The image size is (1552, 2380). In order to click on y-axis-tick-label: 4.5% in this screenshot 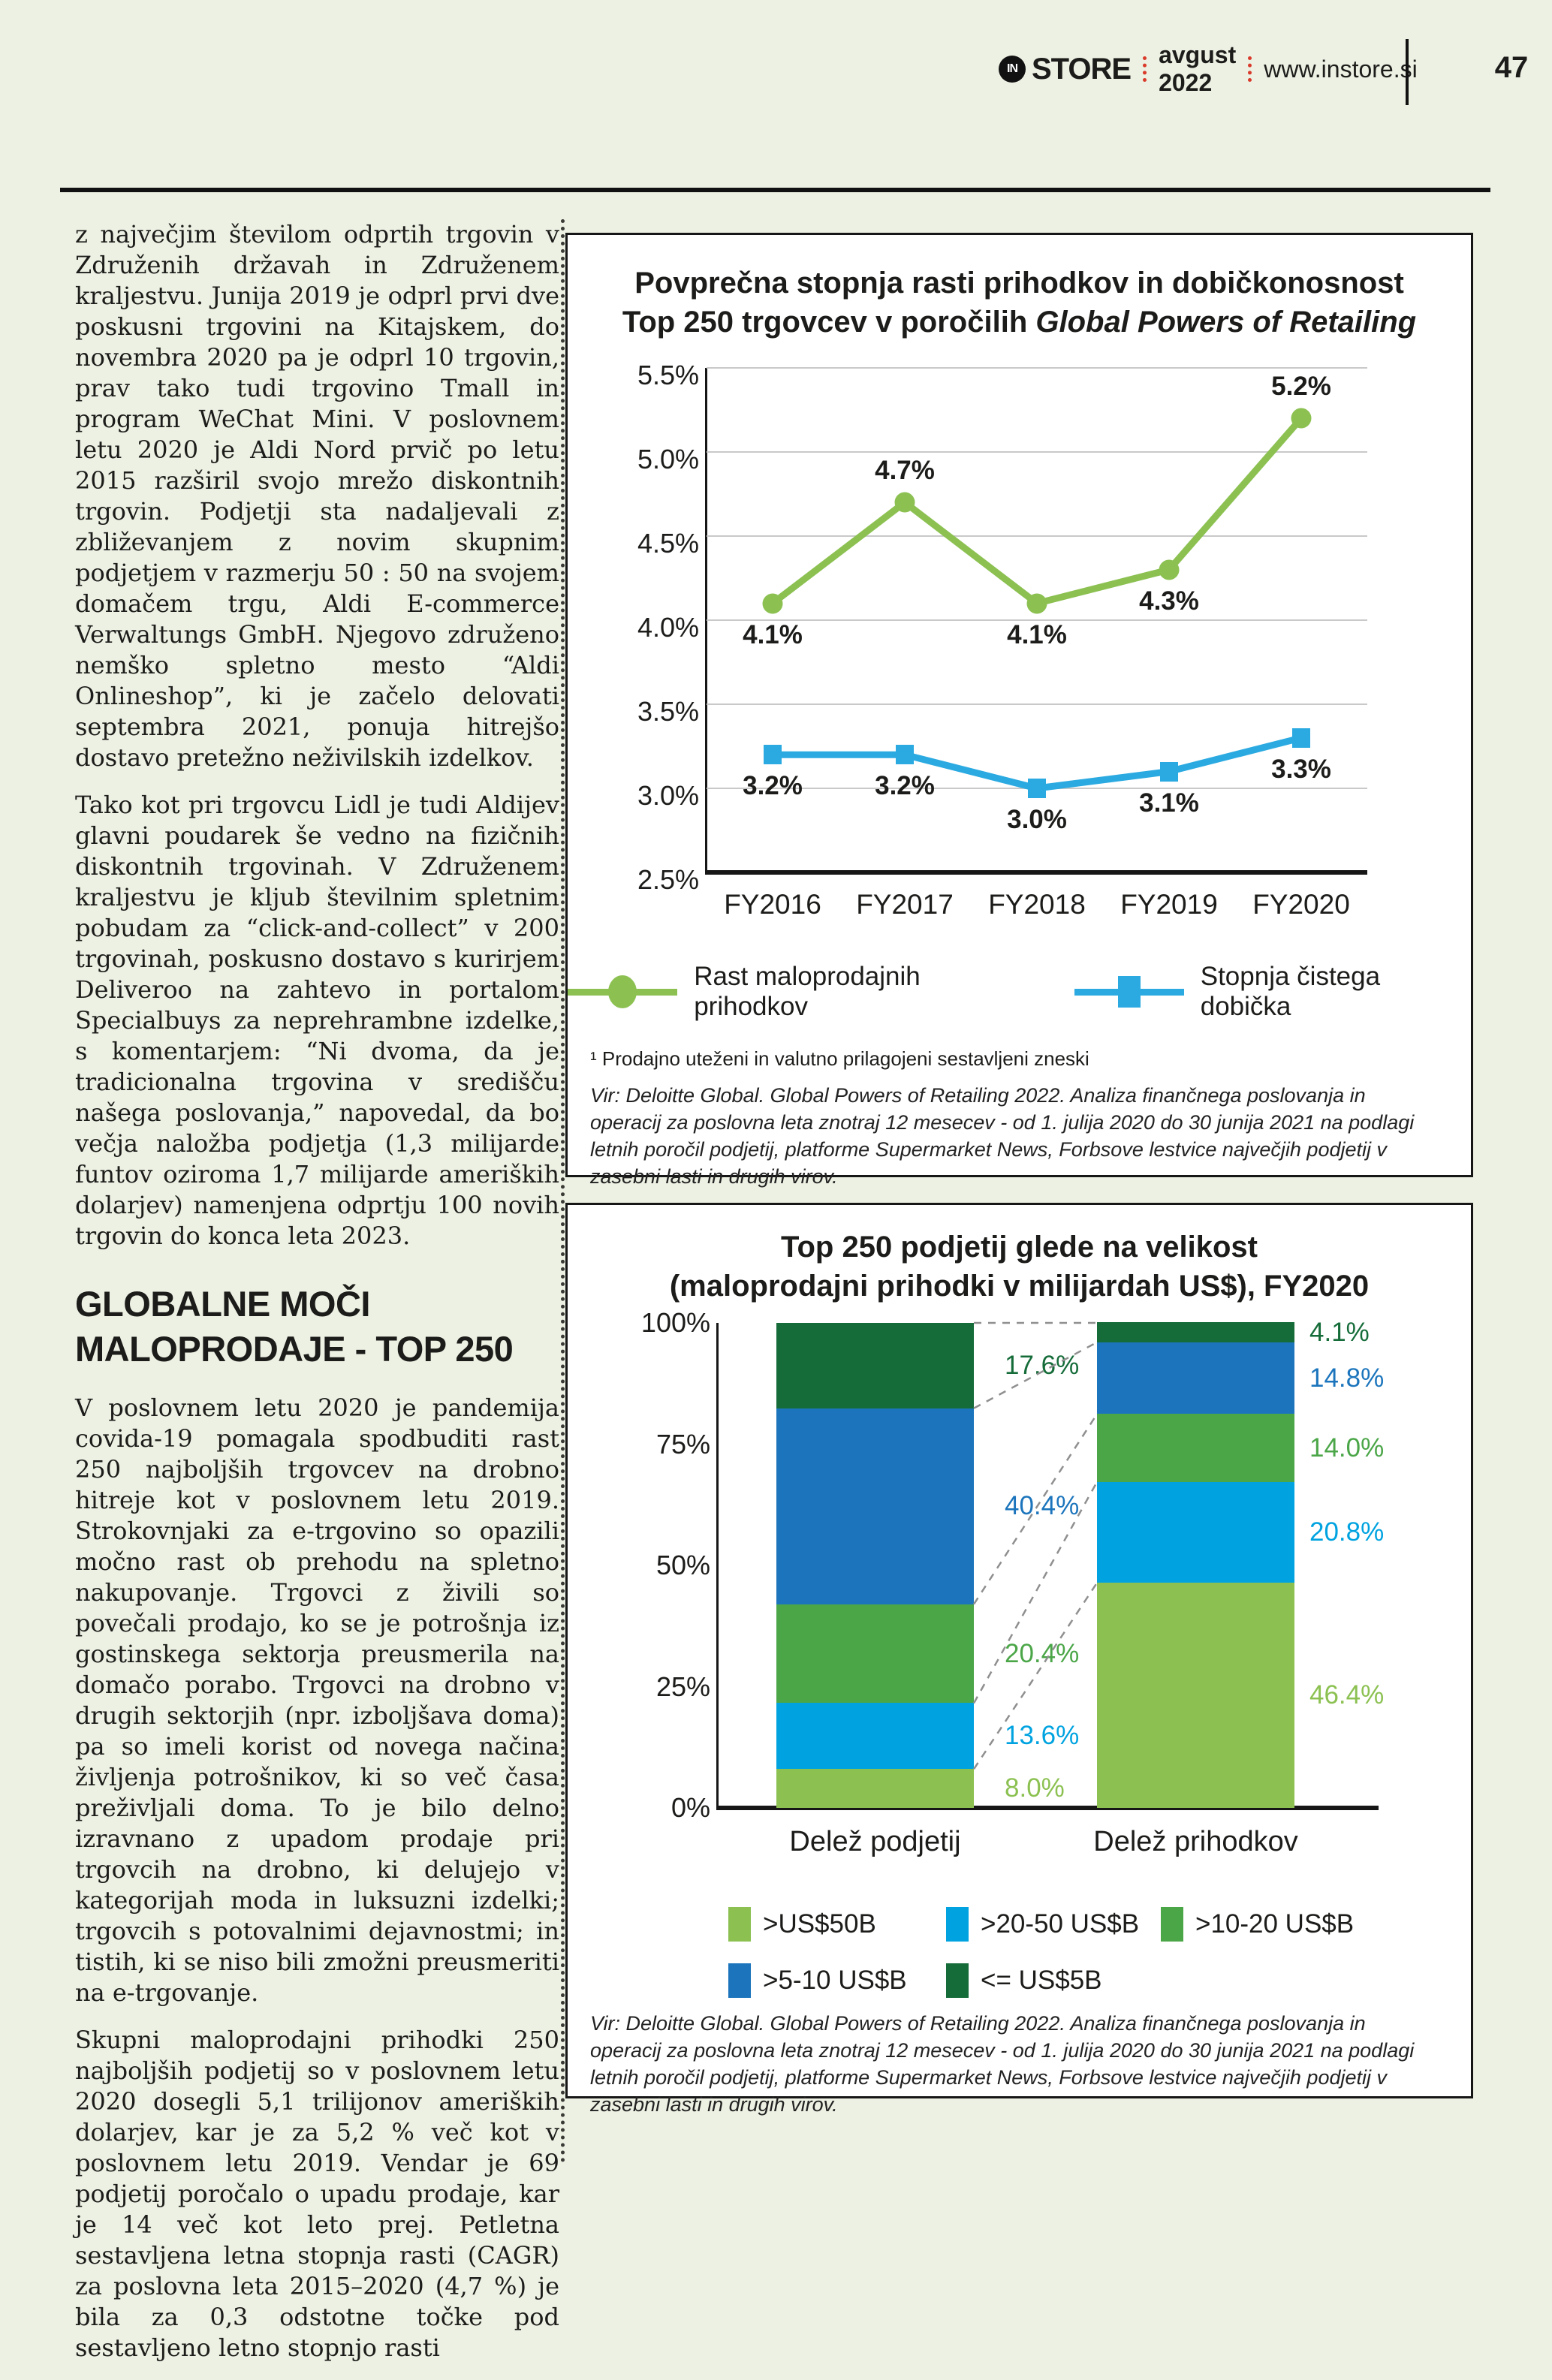, I will do `click(668, 543)`.